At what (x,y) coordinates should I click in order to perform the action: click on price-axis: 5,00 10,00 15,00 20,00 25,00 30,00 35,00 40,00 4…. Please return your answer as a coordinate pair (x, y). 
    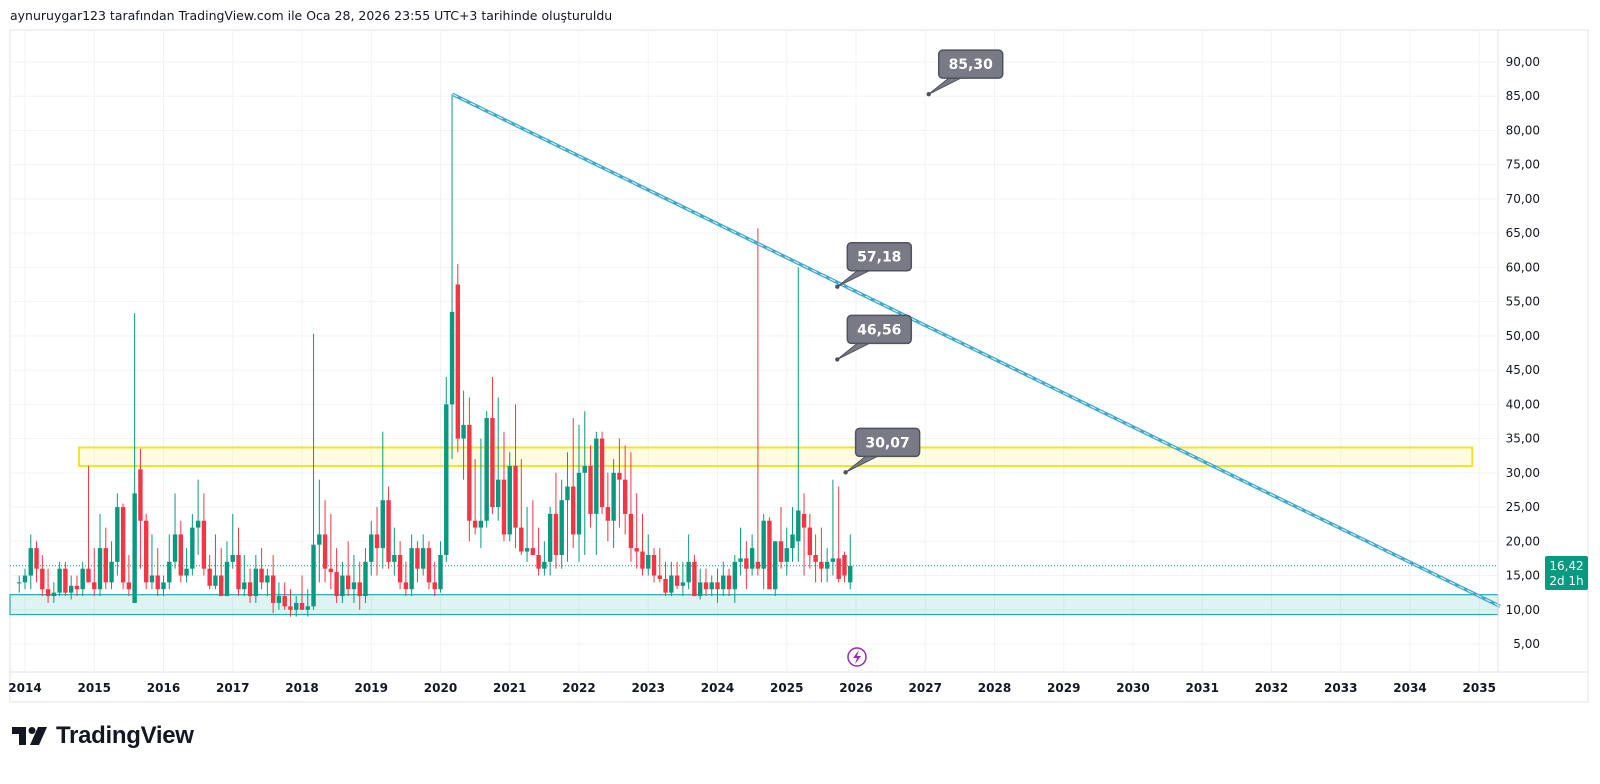
    Looking at the image, I should click on (1523, 353).